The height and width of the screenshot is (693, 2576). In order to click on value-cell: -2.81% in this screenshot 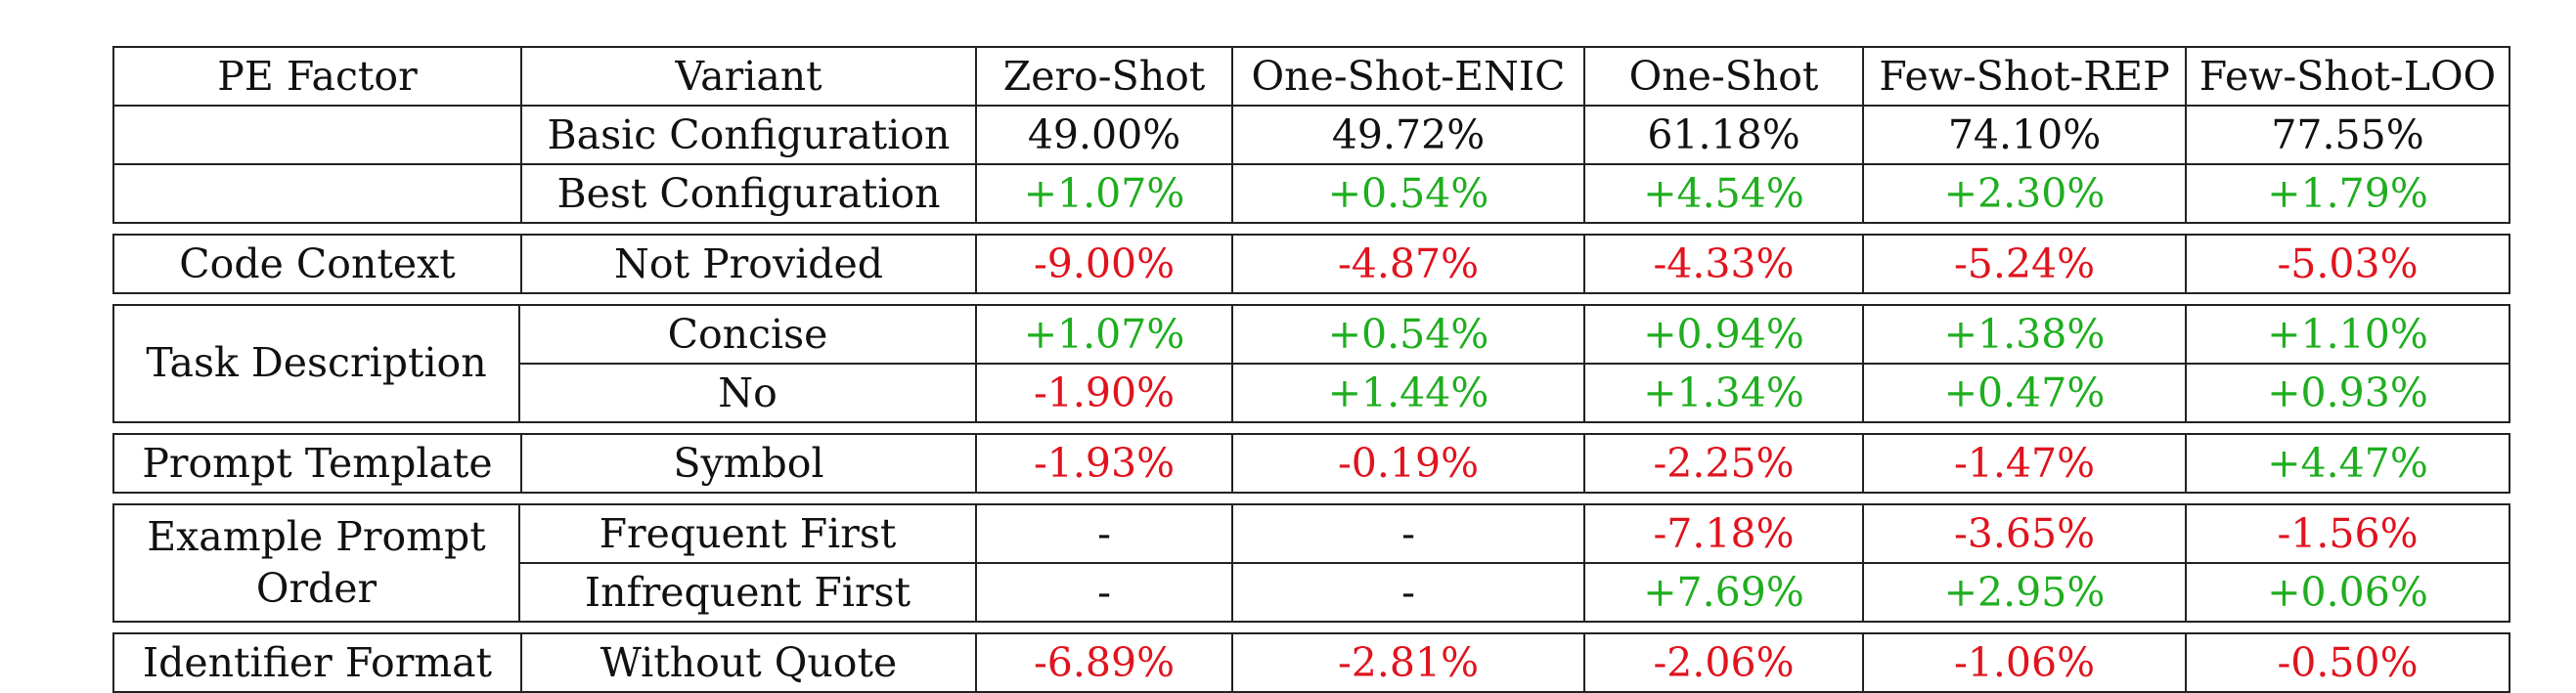, I will do `click(1407, 662)`.